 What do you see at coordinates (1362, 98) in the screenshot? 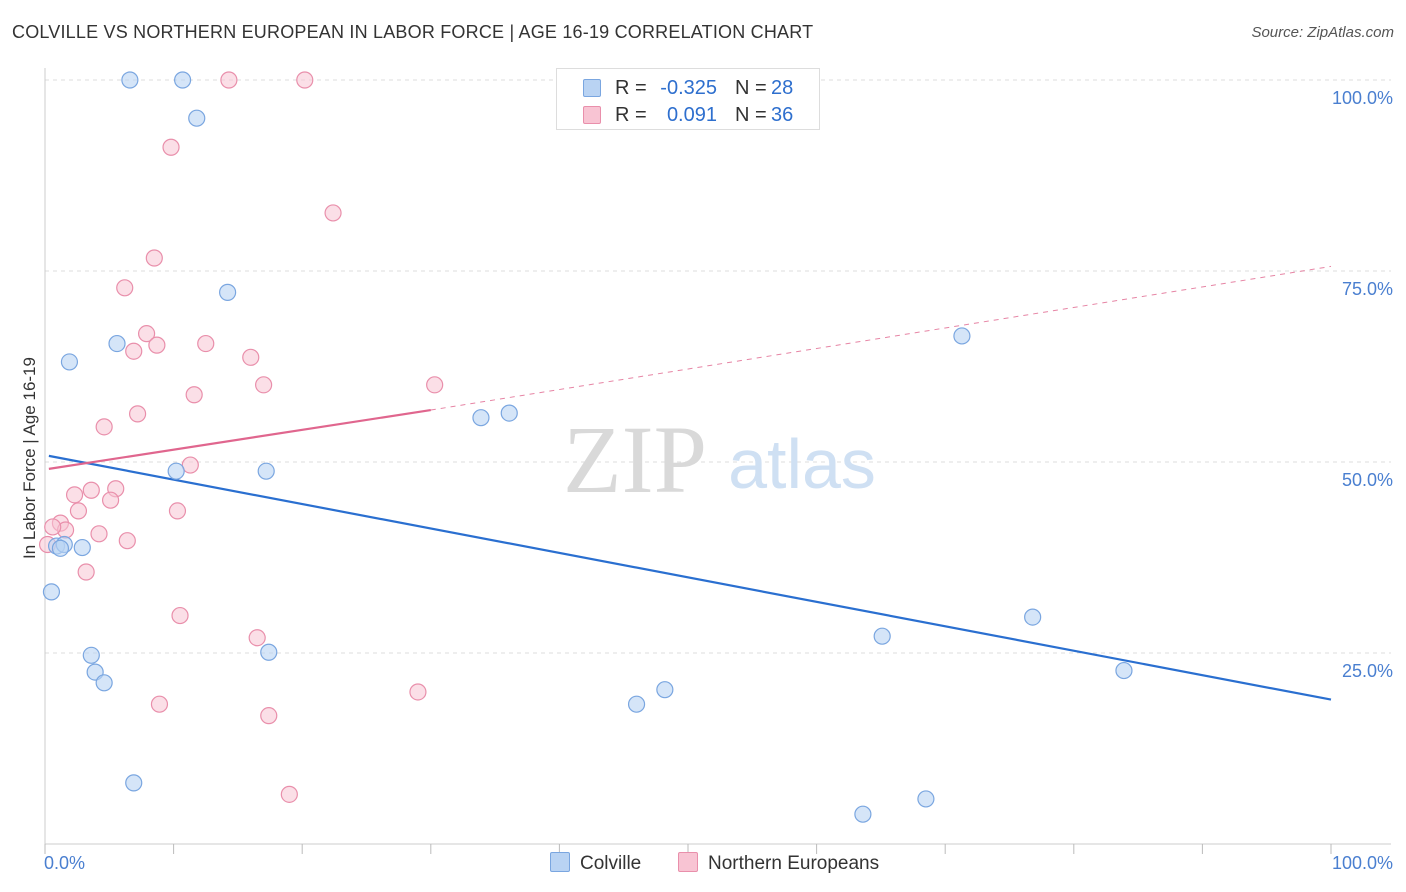
I see `y-tick-label: 100.0%` at bounding box center [1362, 98].